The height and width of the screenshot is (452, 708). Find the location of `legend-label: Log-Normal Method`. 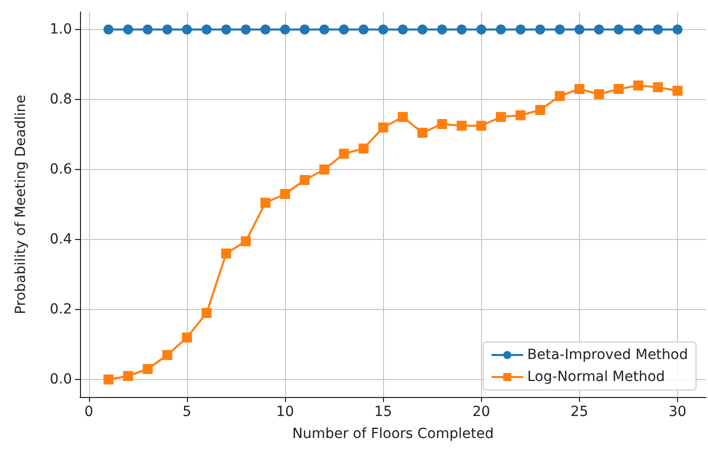

legend-label: Log-Normal Method is located at coordinates (596, 377).